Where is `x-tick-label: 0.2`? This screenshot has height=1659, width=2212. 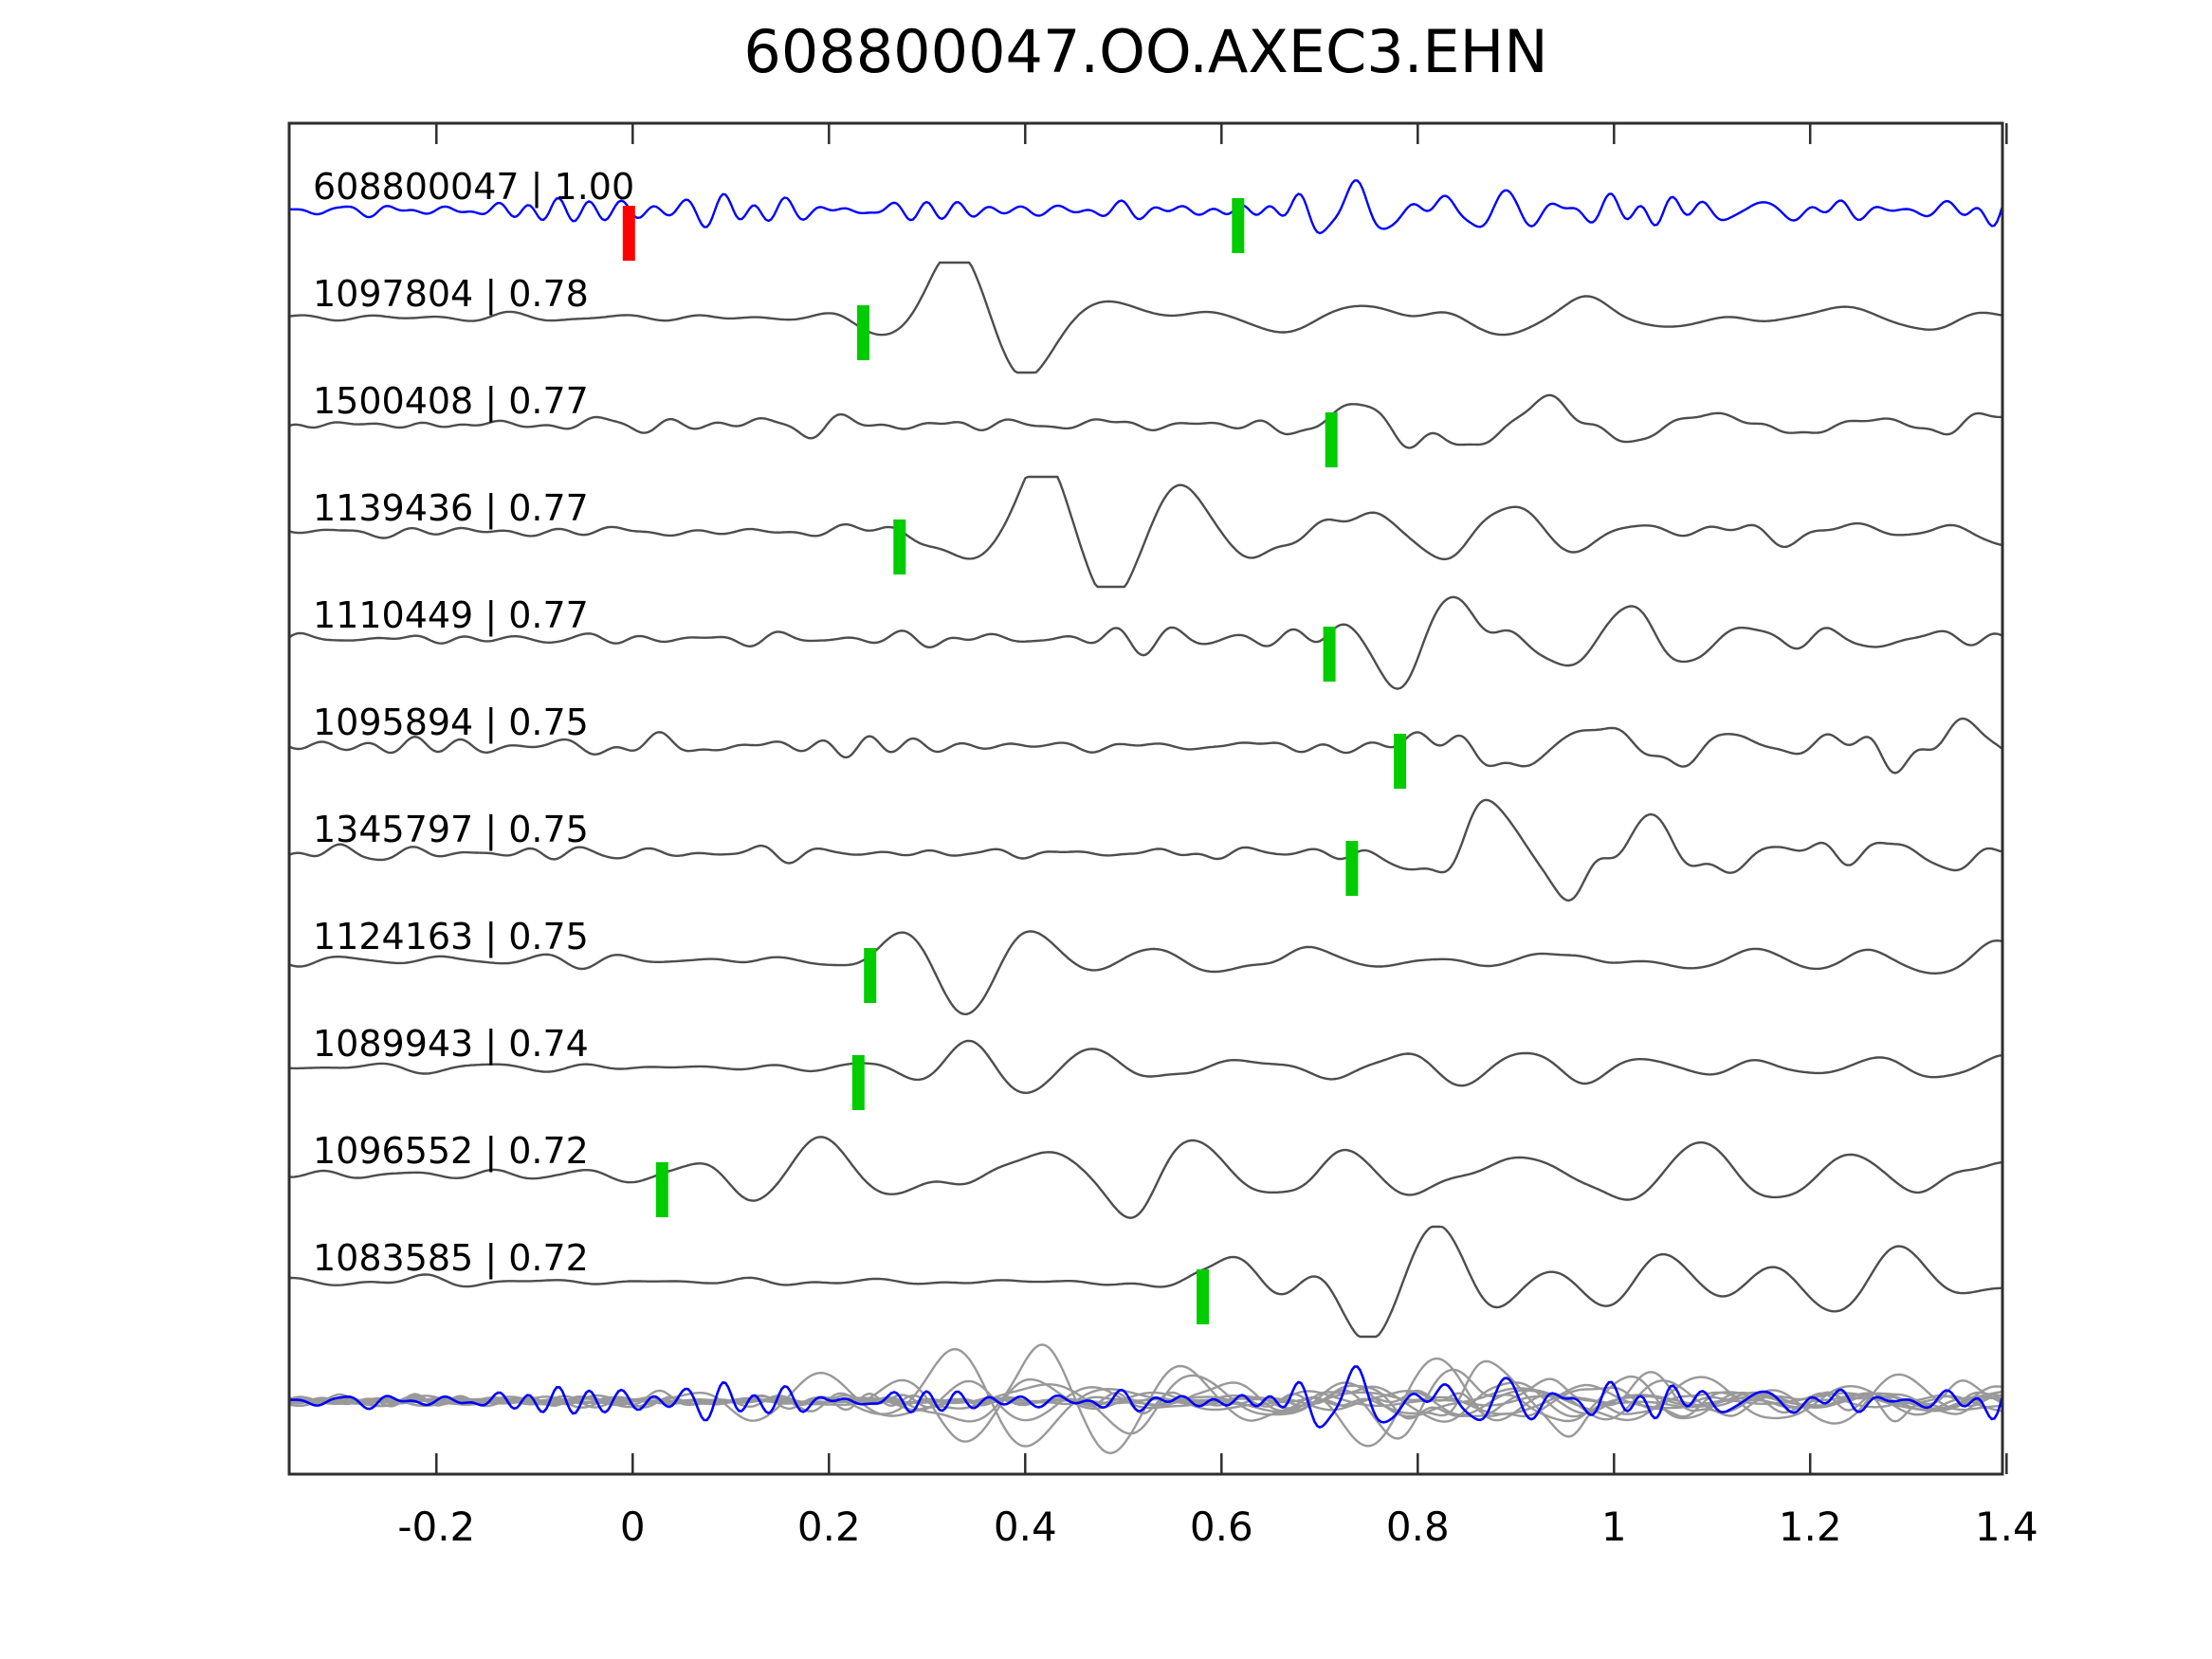 x-tick-label: 0.2 is located at coordinates (829, 1527).